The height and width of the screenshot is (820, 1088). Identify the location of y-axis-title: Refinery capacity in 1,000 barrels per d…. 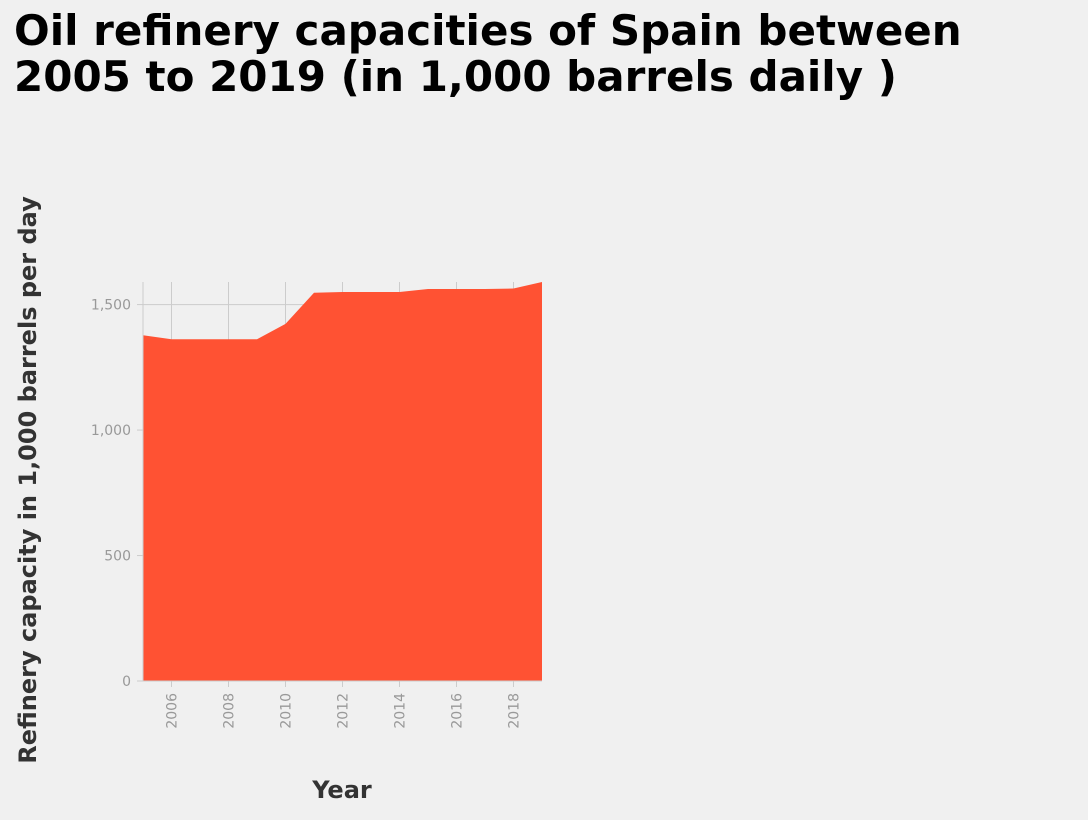
(28, 480).